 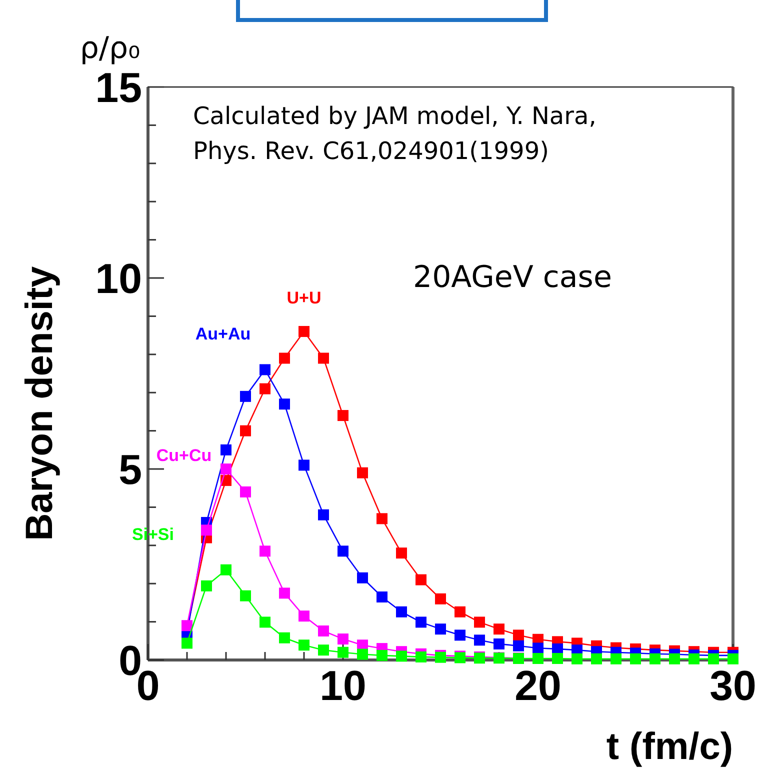 I want to click on y-axis-title: Baryon density, so click(x=40, y=403).